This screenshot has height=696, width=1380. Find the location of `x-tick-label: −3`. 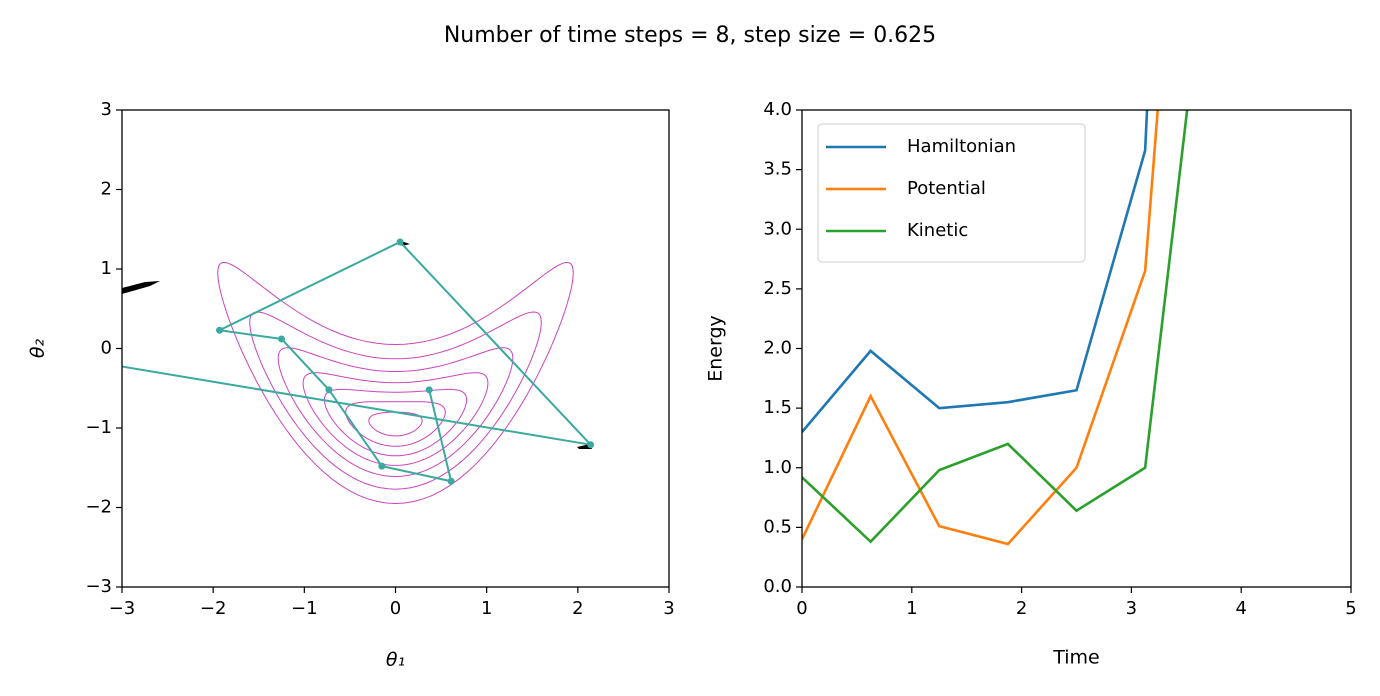

x-tick-label: −3 is located at coordinates (122, 608).